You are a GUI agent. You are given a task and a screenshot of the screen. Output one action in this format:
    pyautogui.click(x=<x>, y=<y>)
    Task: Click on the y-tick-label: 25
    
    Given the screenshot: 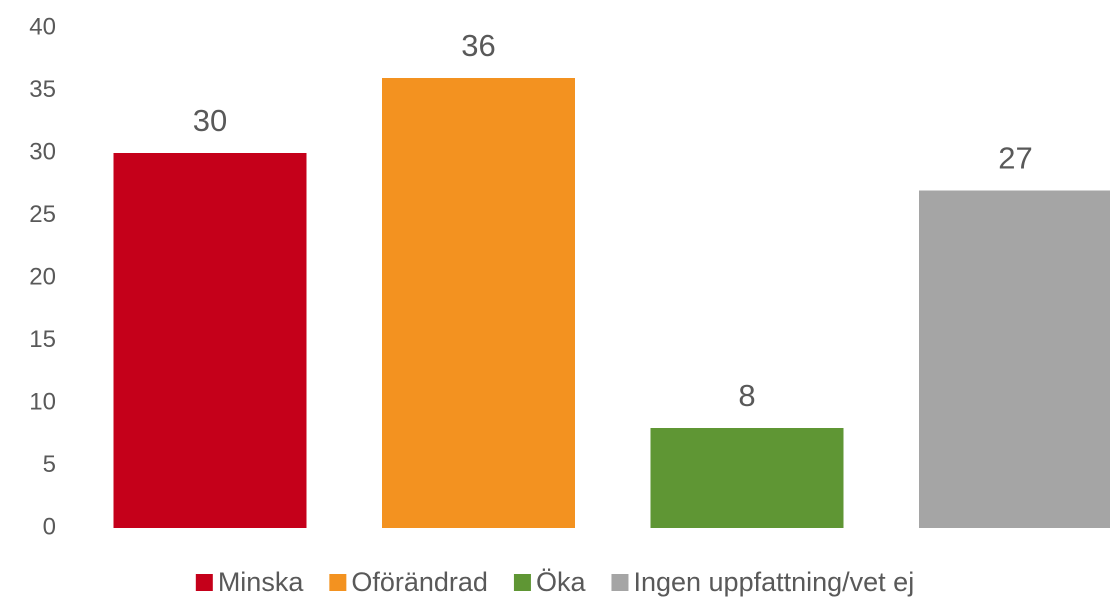 What is the action you would take?
    pyautogui.click(x=42, y=214)
    